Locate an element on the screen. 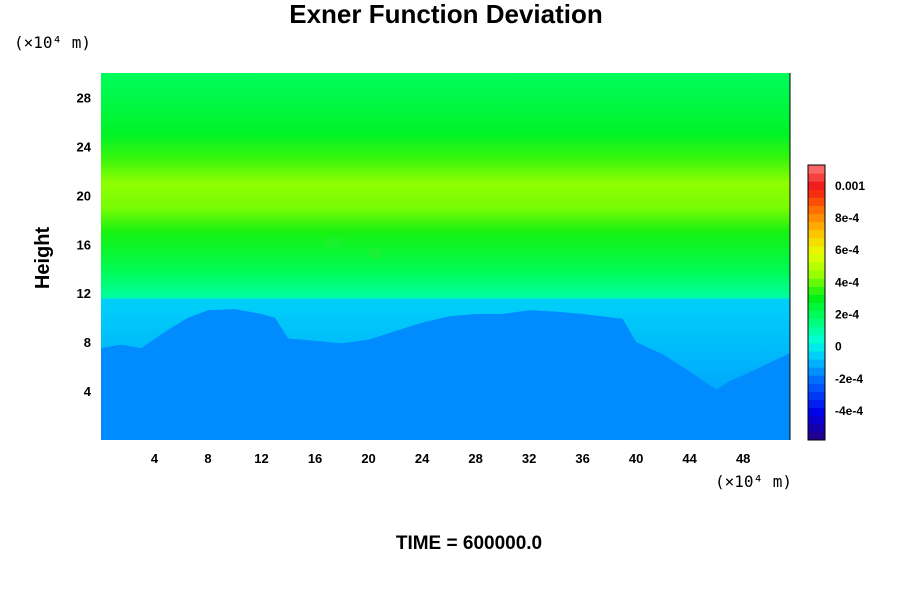  x-tick-label: 36 is located at coordinates (582, 458).